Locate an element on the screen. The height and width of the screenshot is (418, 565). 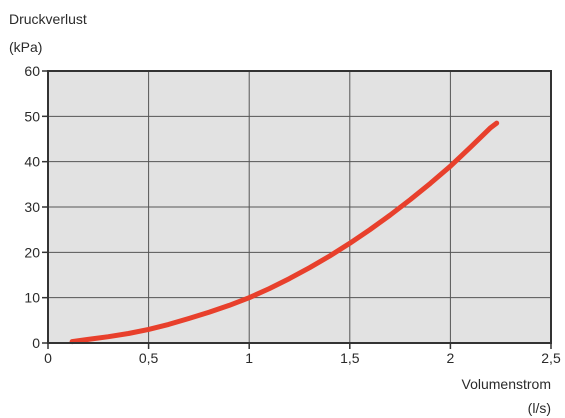
x-tick-label: 2,5 is located at coordinates (551, 358).